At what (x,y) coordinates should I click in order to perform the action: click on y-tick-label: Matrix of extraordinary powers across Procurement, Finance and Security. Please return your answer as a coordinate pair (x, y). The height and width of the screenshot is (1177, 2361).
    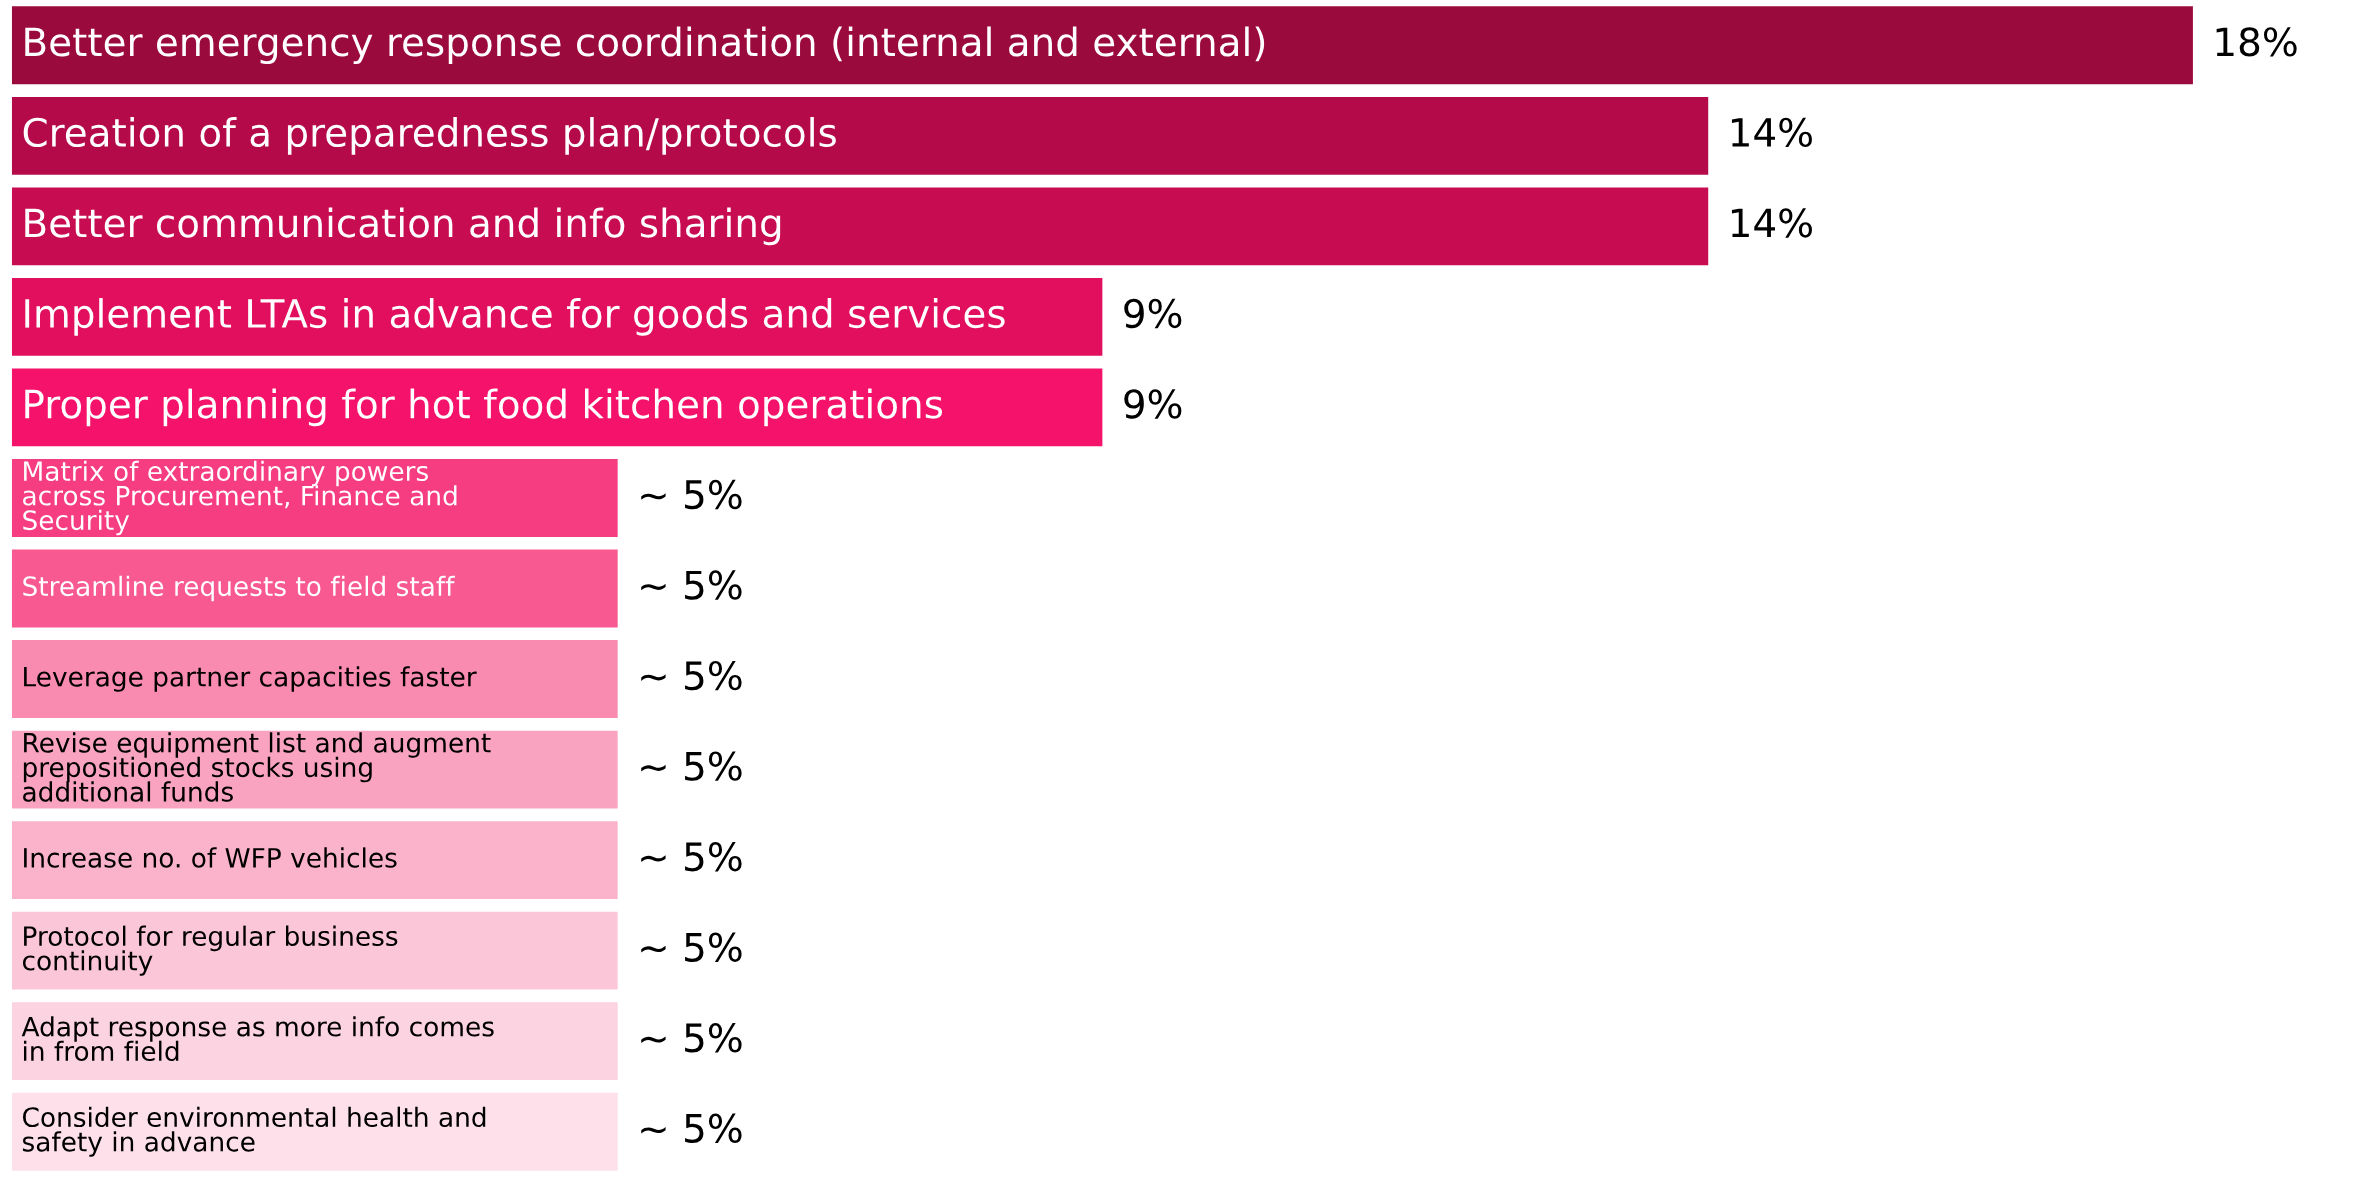
    Looking at the image, I should click on (240, 498).